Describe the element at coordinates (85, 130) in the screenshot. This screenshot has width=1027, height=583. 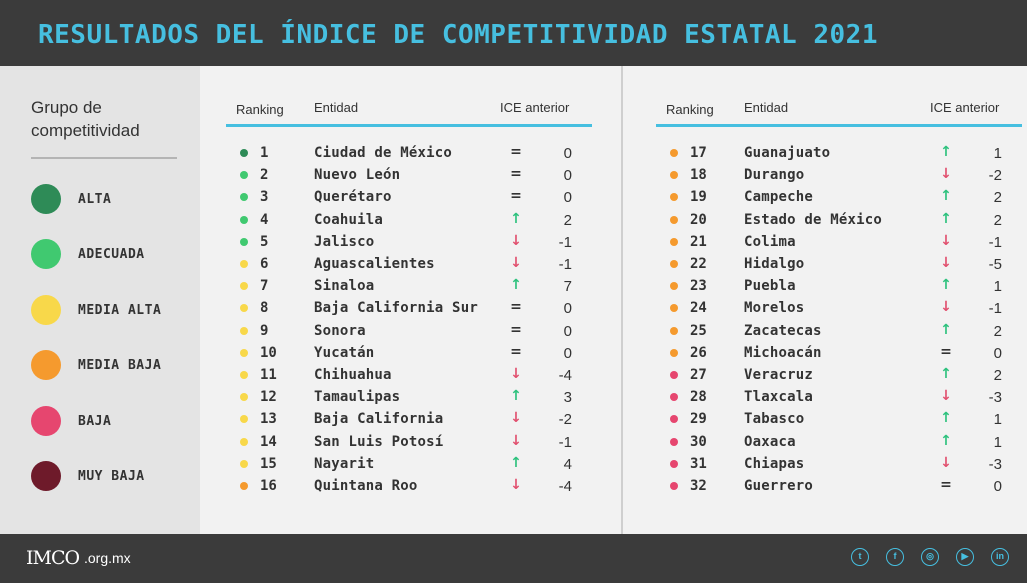
I see `legend-title-line2: competitividad` at that location.